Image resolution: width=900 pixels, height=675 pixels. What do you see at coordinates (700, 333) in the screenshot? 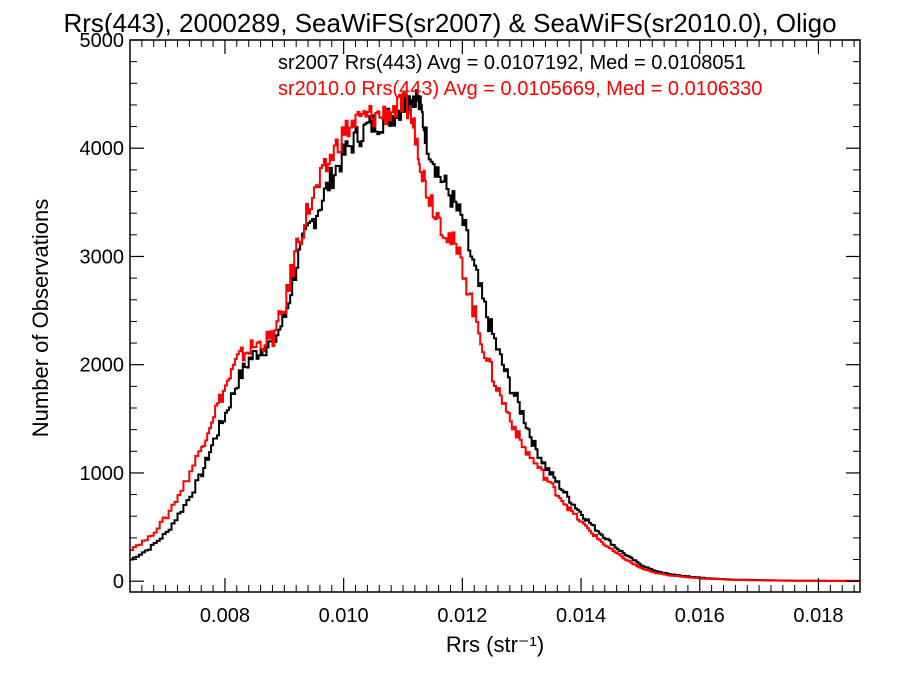
I see `x-tick: 0.016` at bounding box center [700, 333].